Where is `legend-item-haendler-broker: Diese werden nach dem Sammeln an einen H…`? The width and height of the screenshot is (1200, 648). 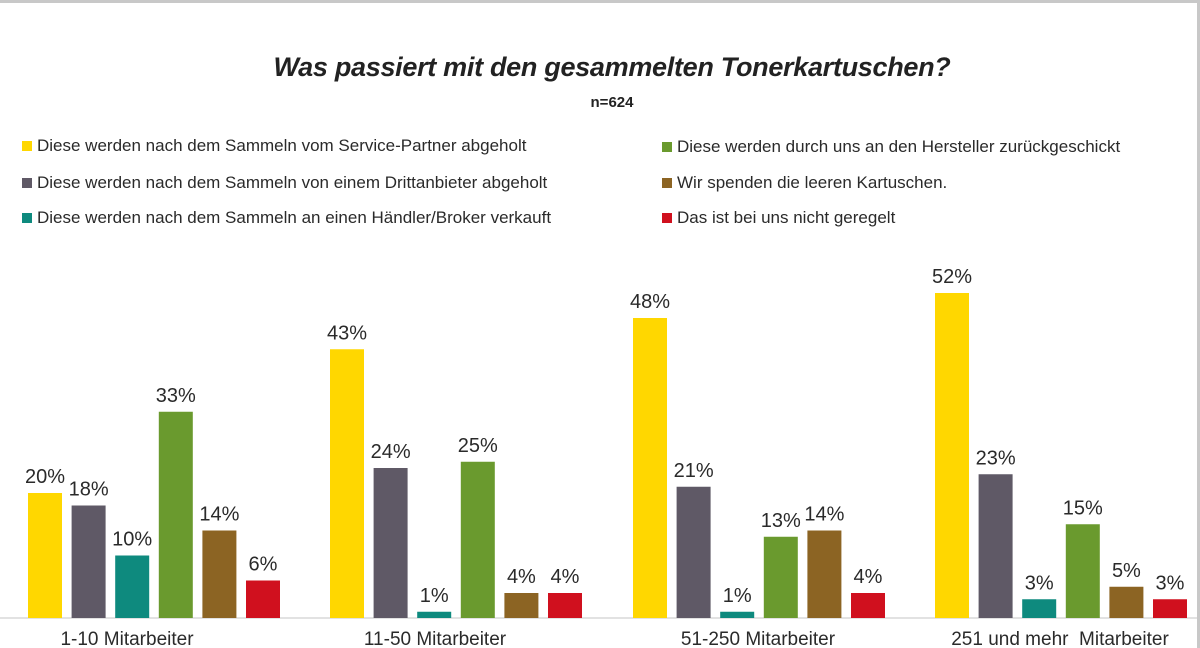
legend-item-haendler-broker: Diese werden nach dem Sammeln an einen H… is located at coordinates (286, 218).